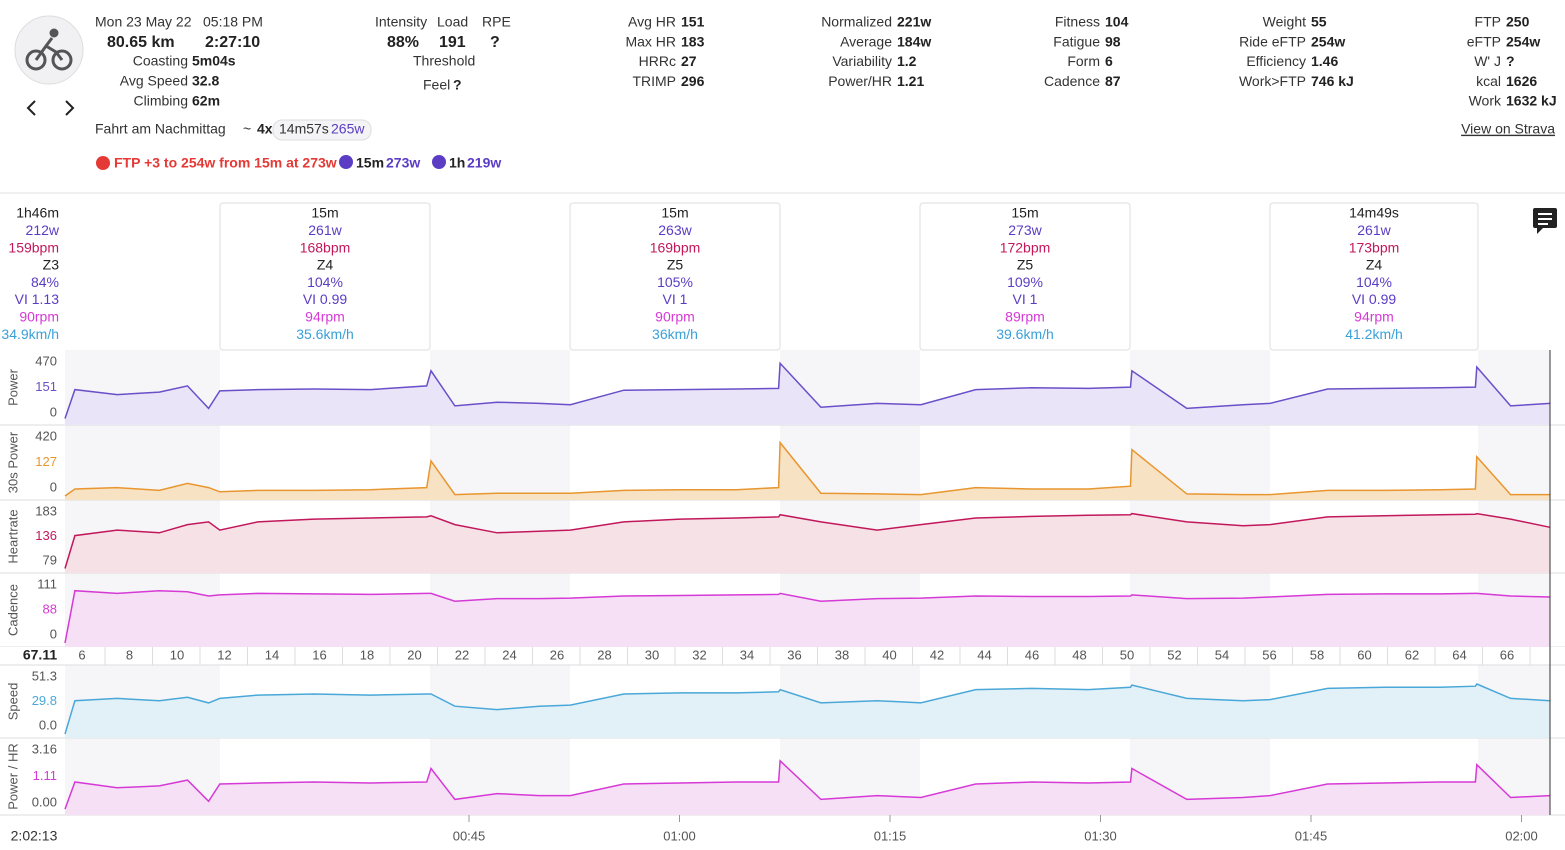  Describe the element at coordinates (693, 81) in the screenshot. I see `stat-value: 296` at that location.